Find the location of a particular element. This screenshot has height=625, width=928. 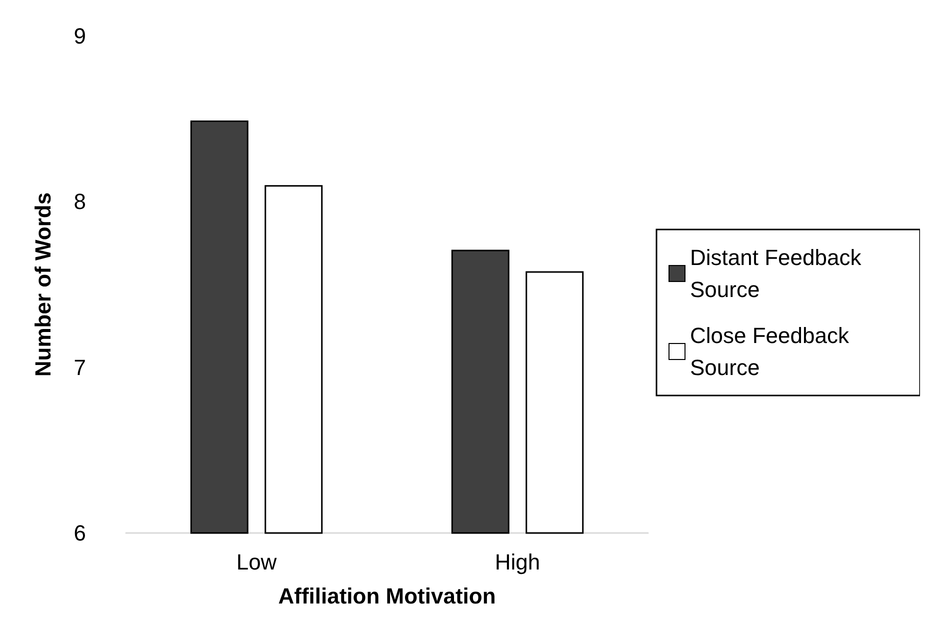

x-tick-label: Low is located at coordinates (256, 562).